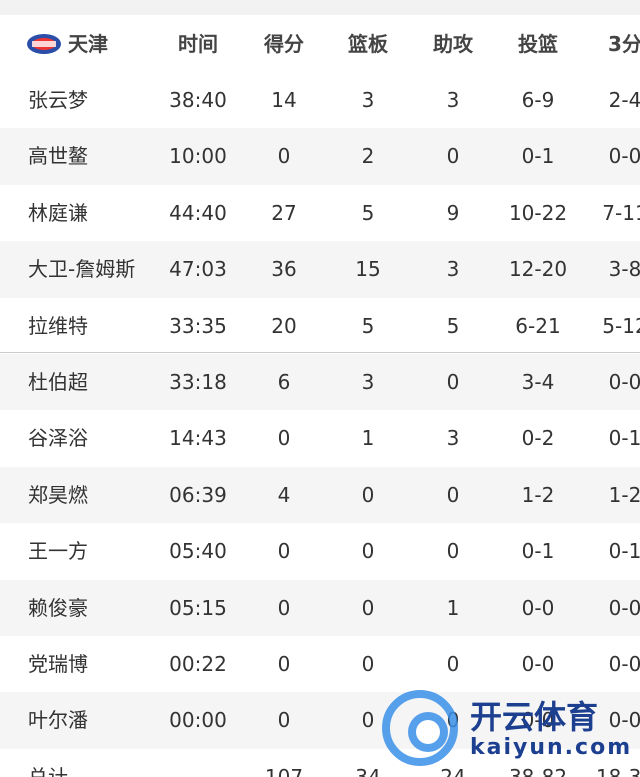  Describe the element at coordinates (58, 382) in the screenshot. I see `player-name: 杜伯超` at that location.